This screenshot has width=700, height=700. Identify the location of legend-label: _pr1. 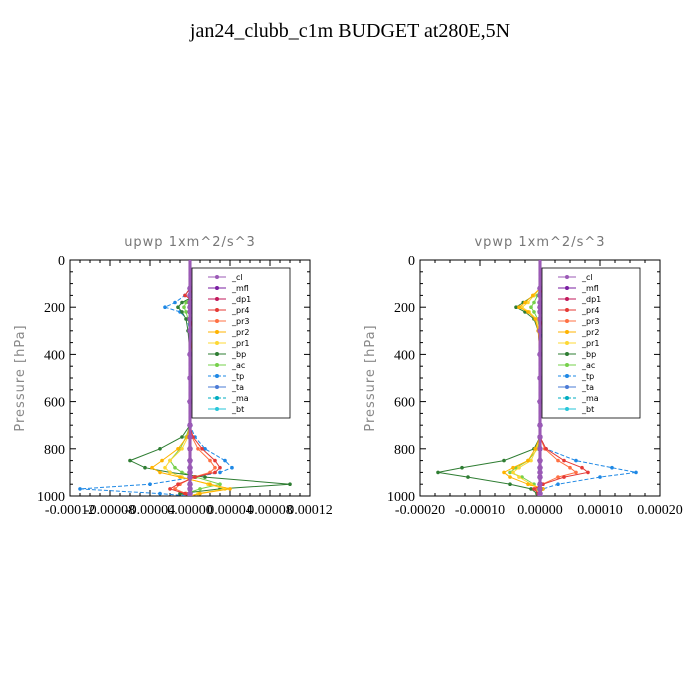
(590, 343).